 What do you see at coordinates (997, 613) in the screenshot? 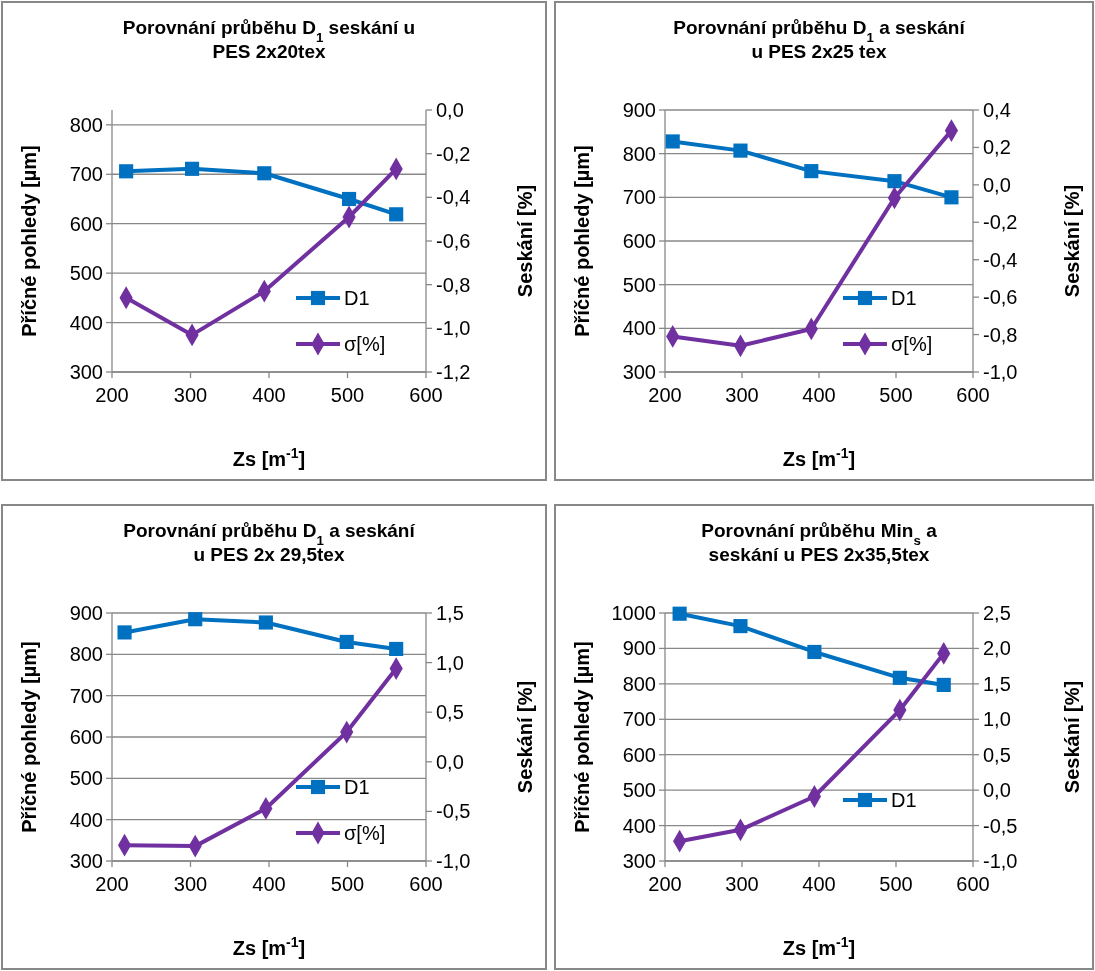
I see `y2-tick-label: 2,5` at bounding box center [997, 613].